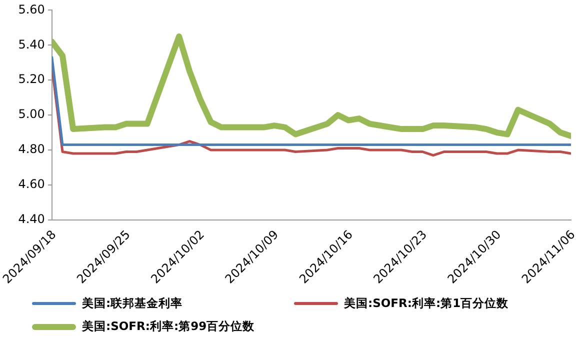 The height and width of the screenshot is (346, 585). Describe the element at coordinates (31, 114) in the screenshot. I see `y-tick-label: 5.00` at that location.